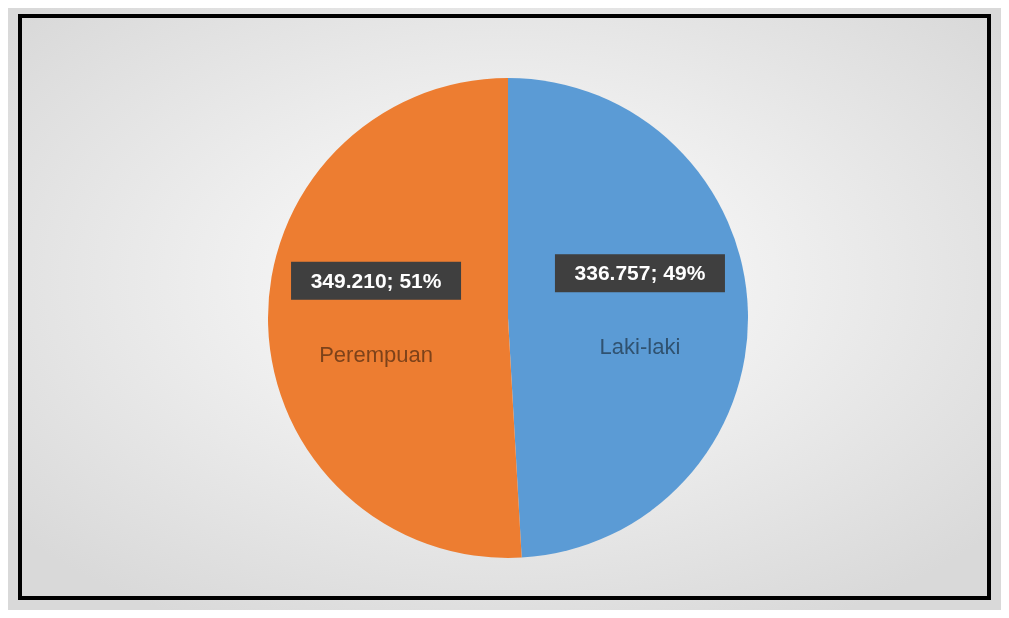 This screenshot has height=618, width=1009. I want to click on data-label: 336.757; 49%, so click(640, 273).